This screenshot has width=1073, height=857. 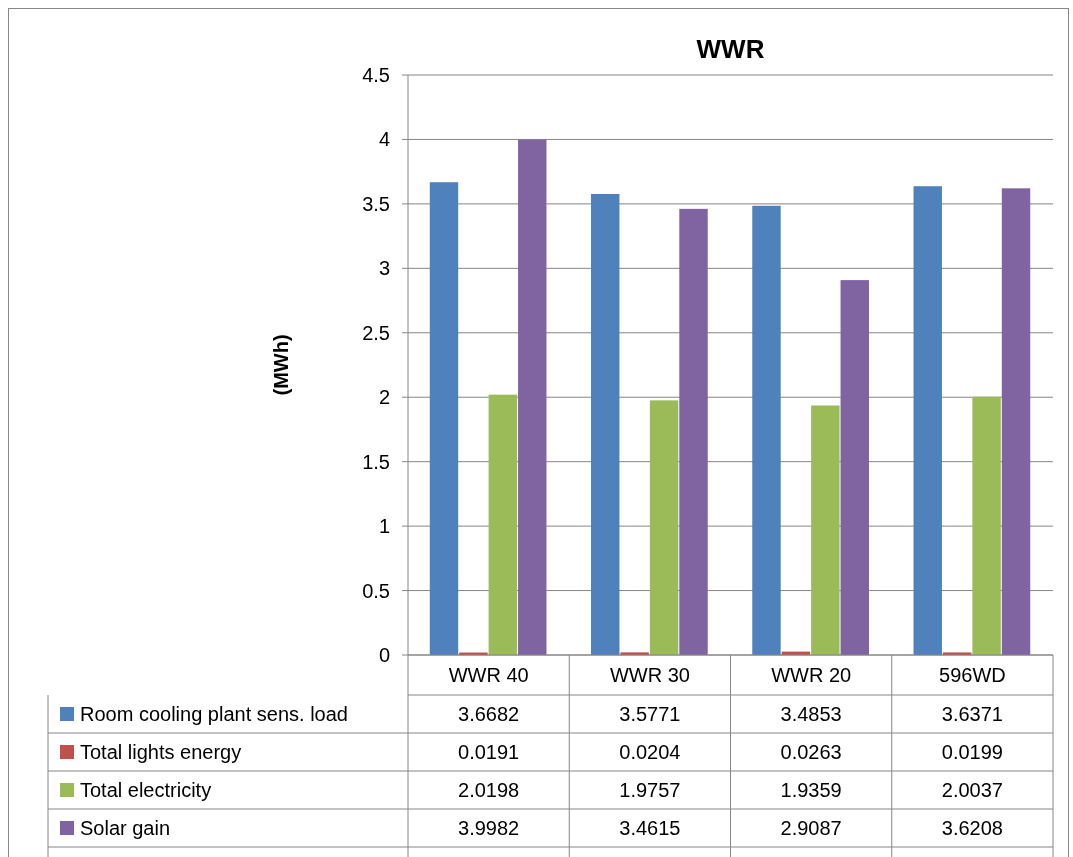 I want to click on data-label: 0.0204, so click(x=650, y=752).